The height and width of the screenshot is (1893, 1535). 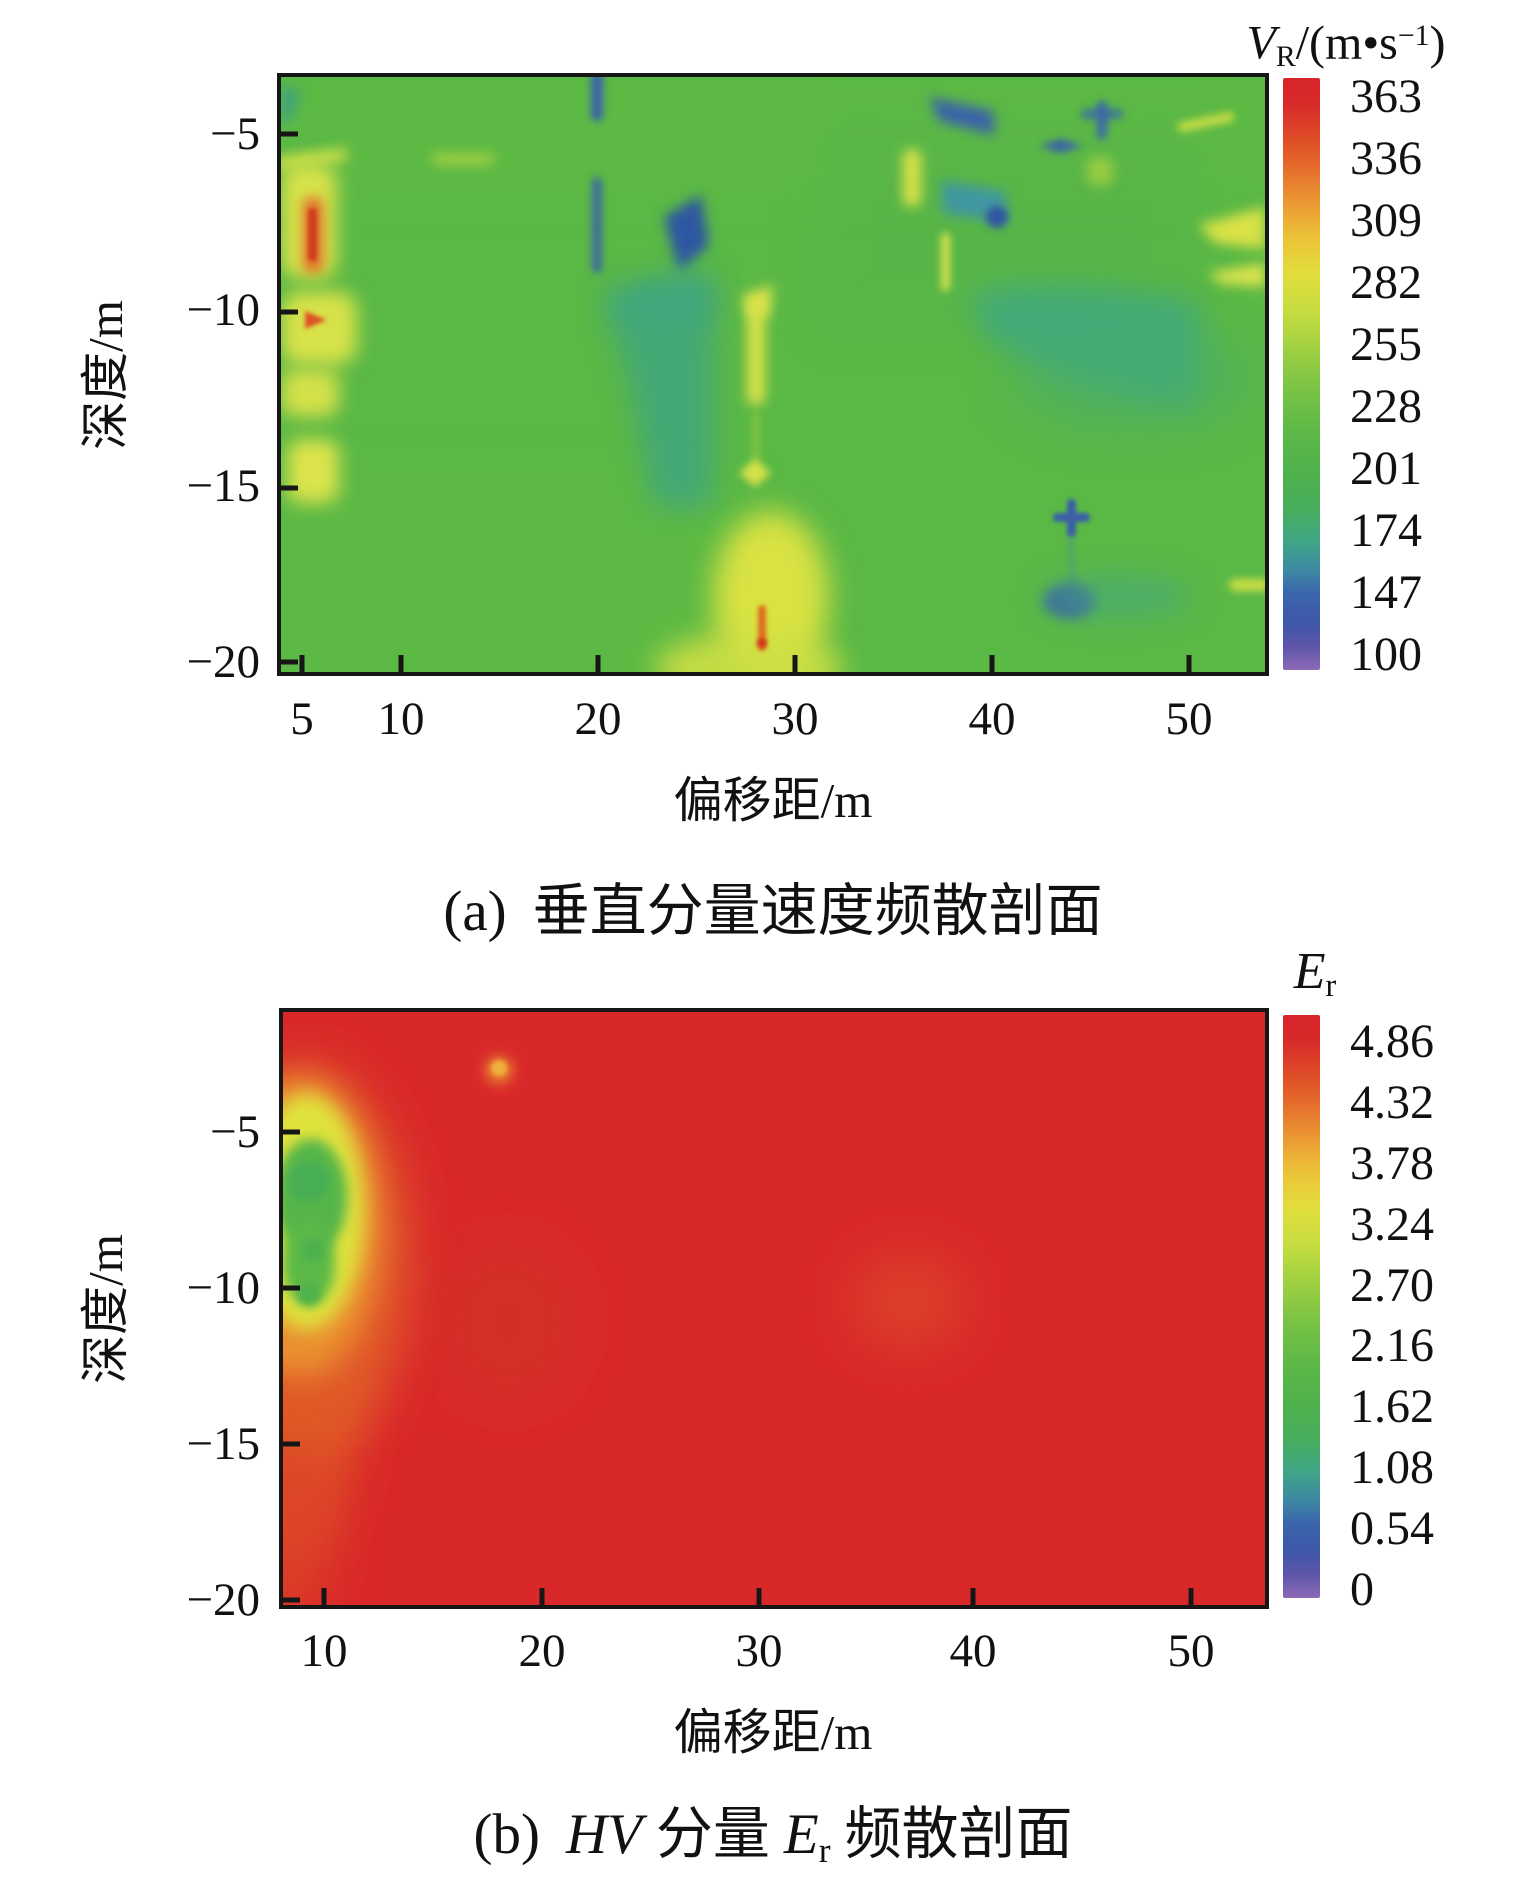 I want to click on colorbar-label: 201, so click(x=1386, y=468).